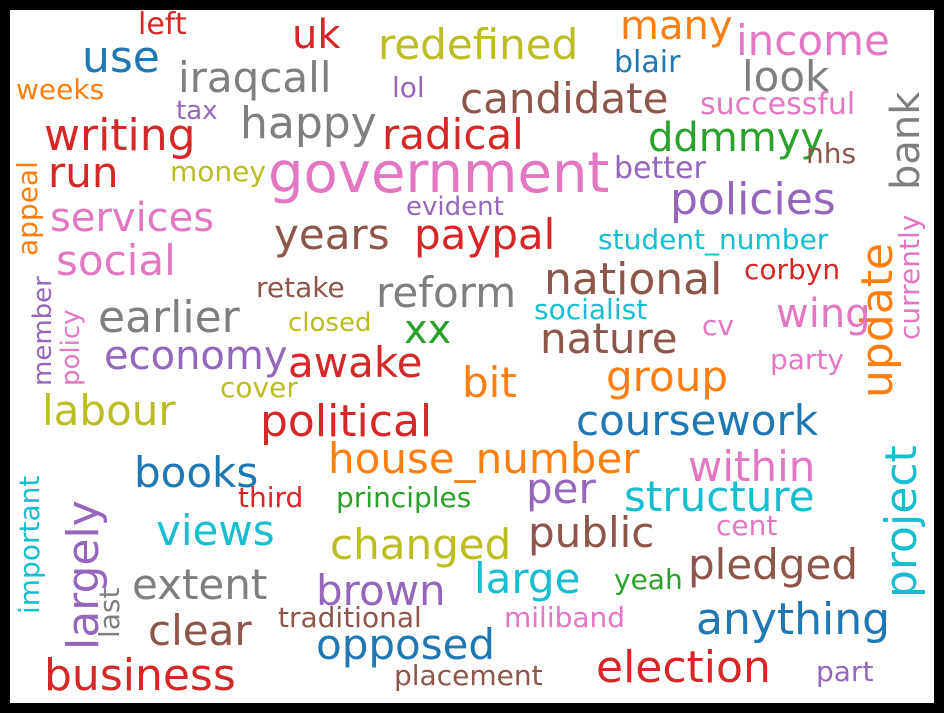 This screenshot has height=713, width=944. I want to click on word-use: use, so click(121, 57).